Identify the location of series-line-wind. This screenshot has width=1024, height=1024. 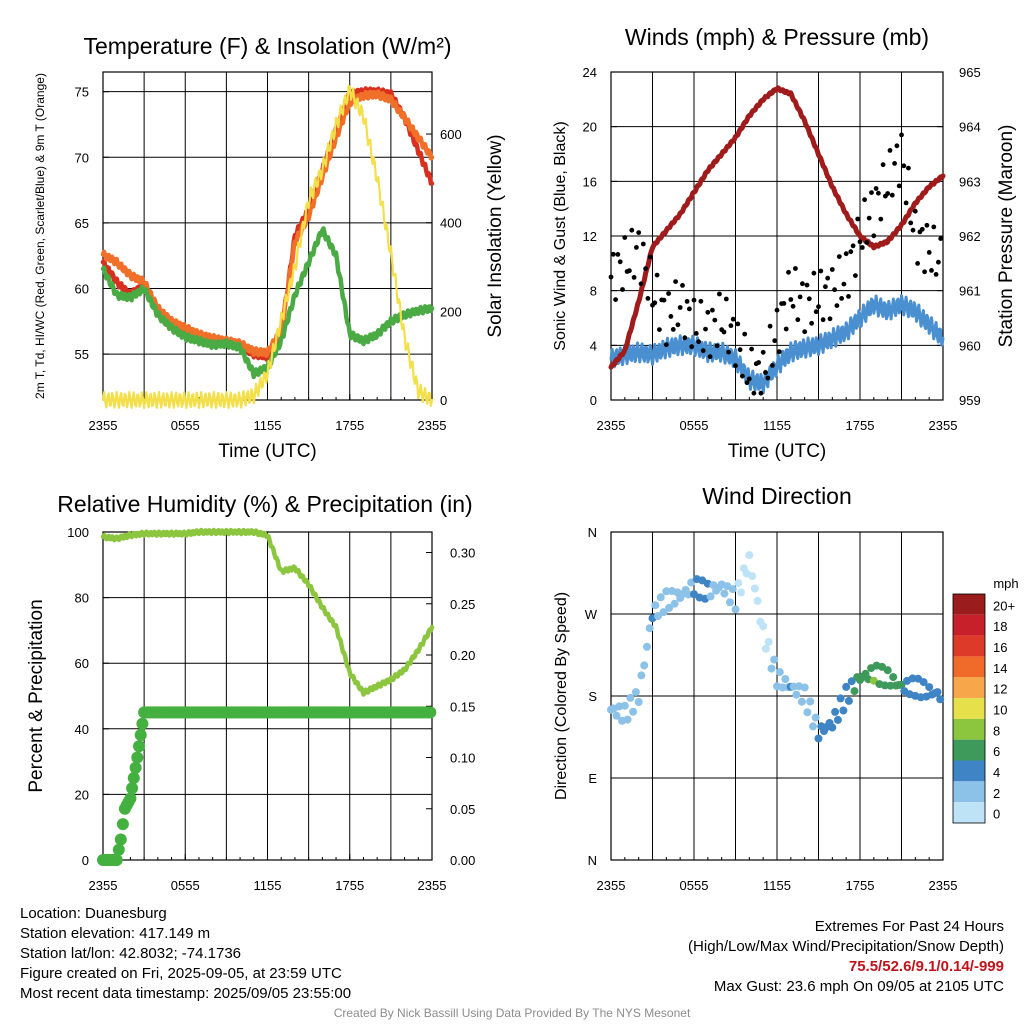
(777, 344).